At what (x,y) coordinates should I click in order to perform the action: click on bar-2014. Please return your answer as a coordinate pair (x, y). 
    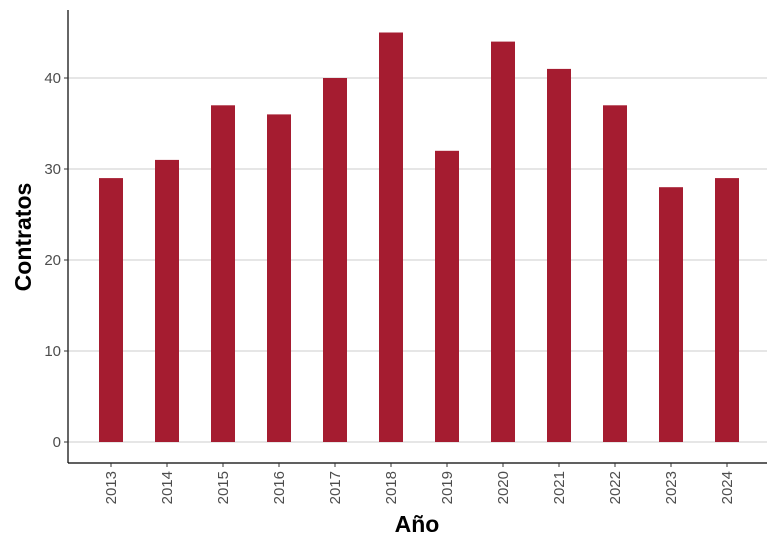
    Looking at the image, I should click on (167, 300).